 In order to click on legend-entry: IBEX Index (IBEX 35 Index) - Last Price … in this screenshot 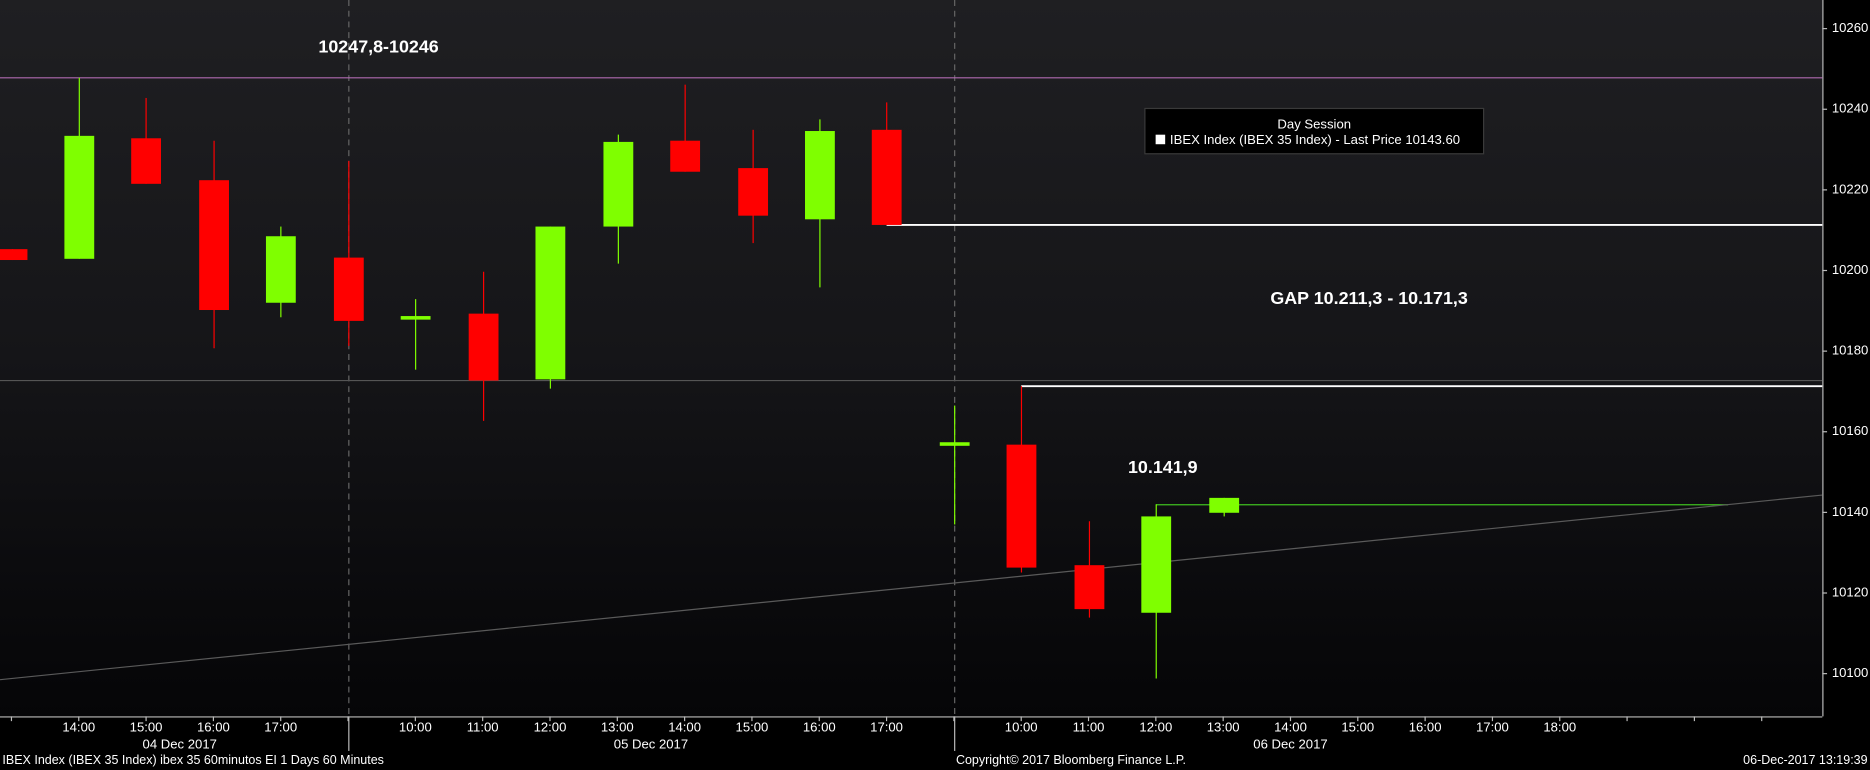, I will do `click(1315, 139)`.